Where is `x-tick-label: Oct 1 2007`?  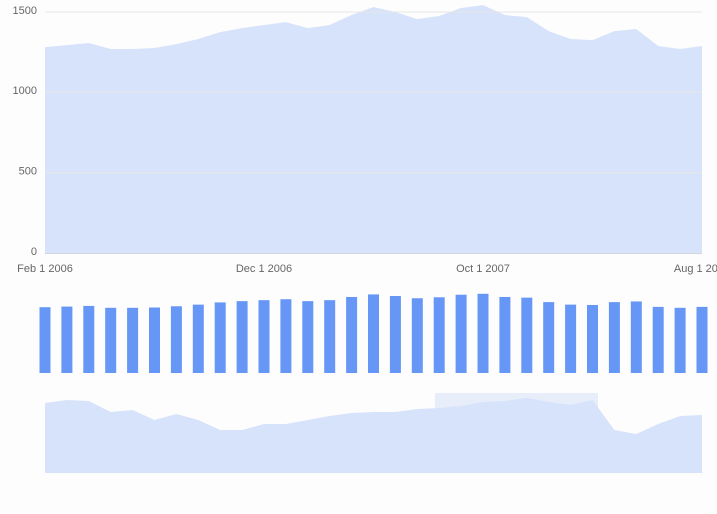 x-tick-label: Oct 1 2007 is located at coordinates (483, 269).